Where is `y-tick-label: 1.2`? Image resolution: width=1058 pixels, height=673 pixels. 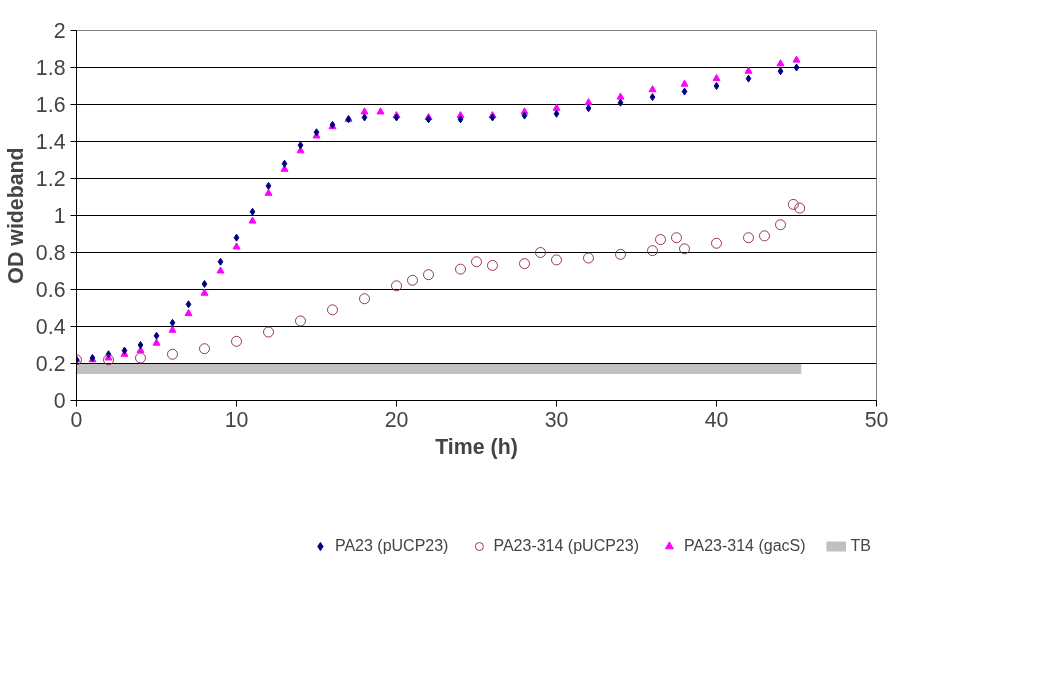
y-tick-label: 1.2 is located at coordinates (50, 179).